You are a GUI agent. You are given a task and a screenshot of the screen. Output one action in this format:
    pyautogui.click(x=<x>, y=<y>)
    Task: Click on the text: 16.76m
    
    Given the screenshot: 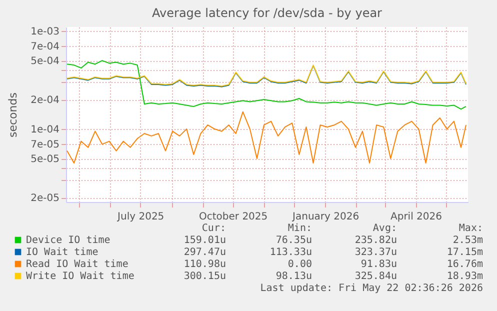 What is the action you would take?
    pyautogui.click(x=464, y=264)
    